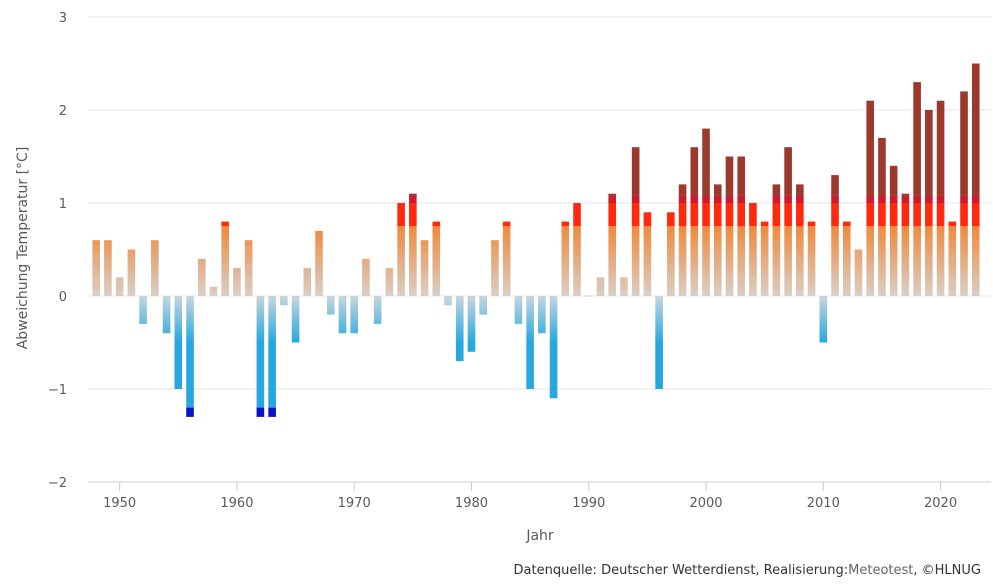  I want to click on y-tick-label: 3, so click(63, 18).